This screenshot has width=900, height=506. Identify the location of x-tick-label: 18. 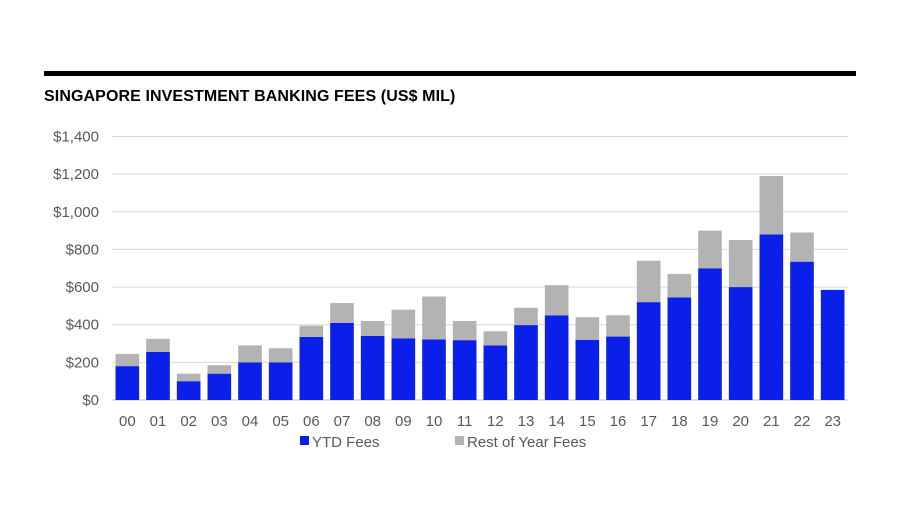
(679, 421).